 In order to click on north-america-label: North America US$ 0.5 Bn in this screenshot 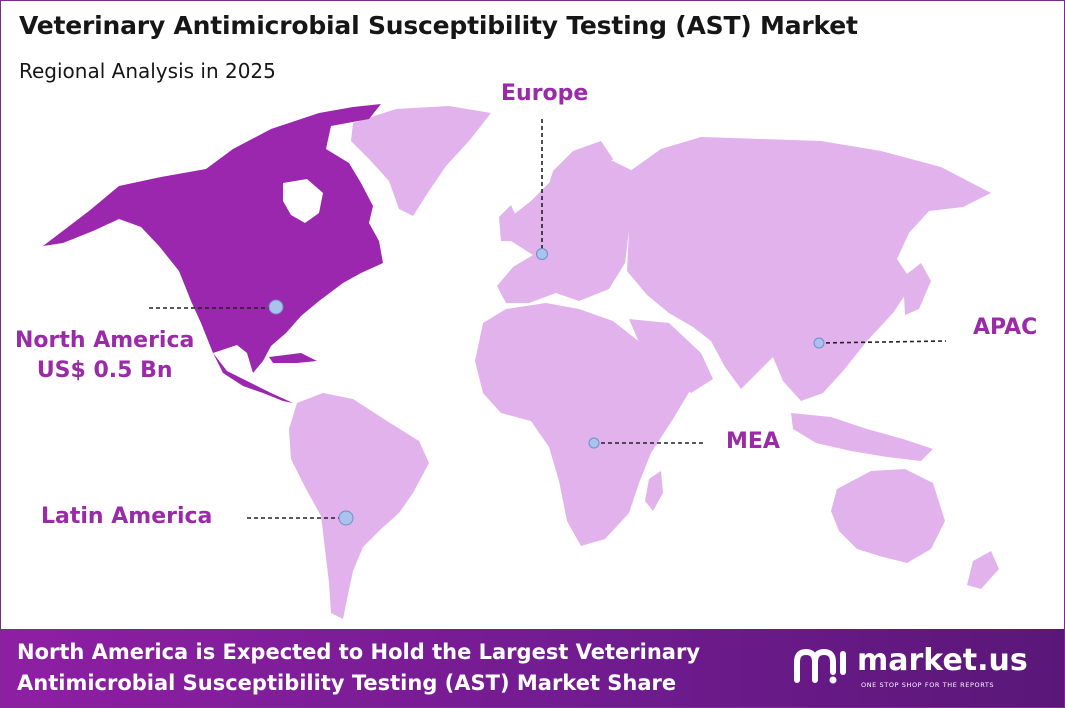, I will do `click(104, 356)`.